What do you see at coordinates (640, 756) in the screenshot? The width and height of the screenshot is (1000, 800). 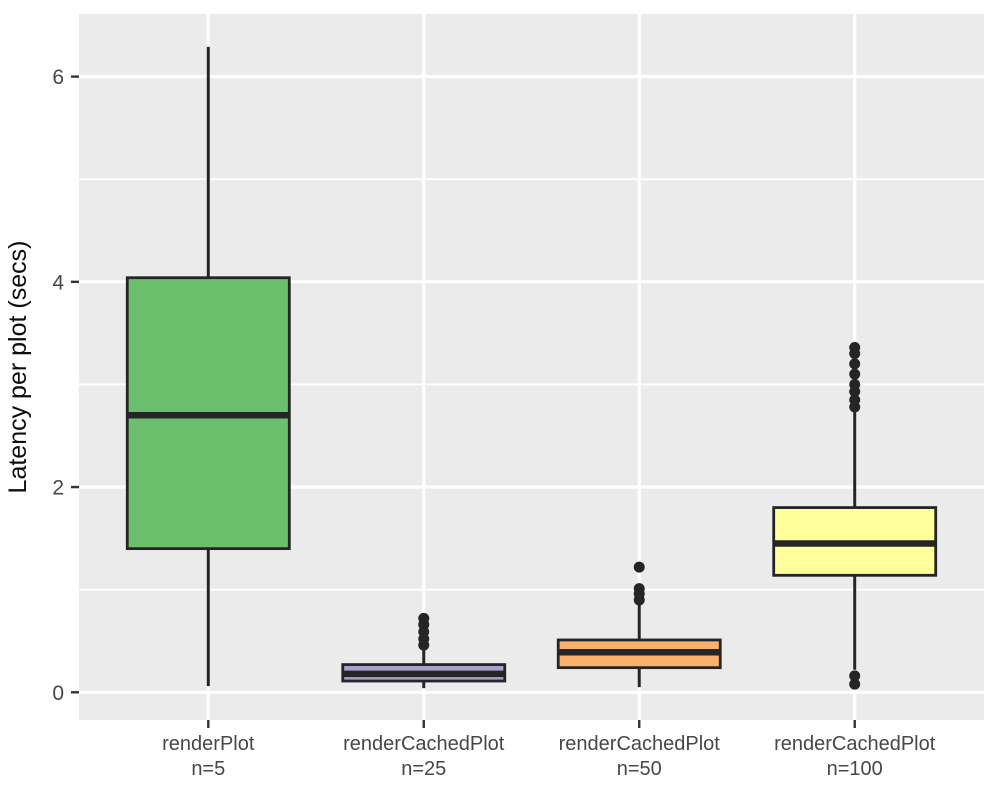 I see `x-tick-label-3: renderCachedPlot n=50` at bounding box center [640, 756].